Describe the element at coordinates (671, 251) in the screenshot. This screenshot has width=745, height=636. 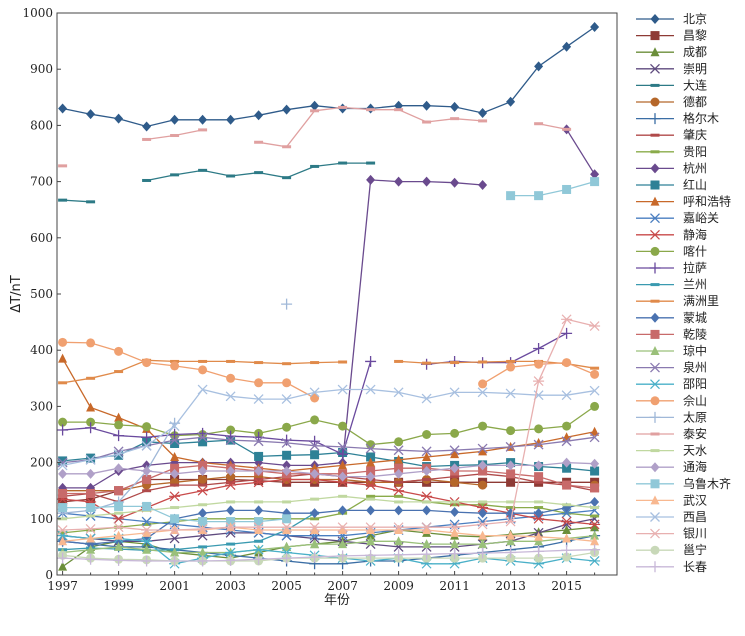
I see `legend-entry: 喀什` at that location.